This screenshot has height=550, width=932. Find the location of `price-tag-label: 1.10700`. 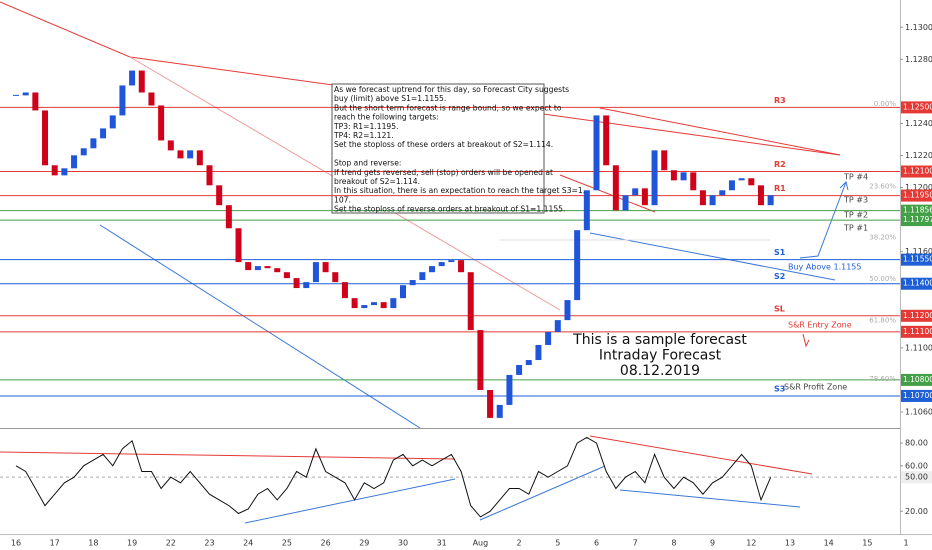

price-tag-label: 1.10700 is located at coordinates (917, 395).